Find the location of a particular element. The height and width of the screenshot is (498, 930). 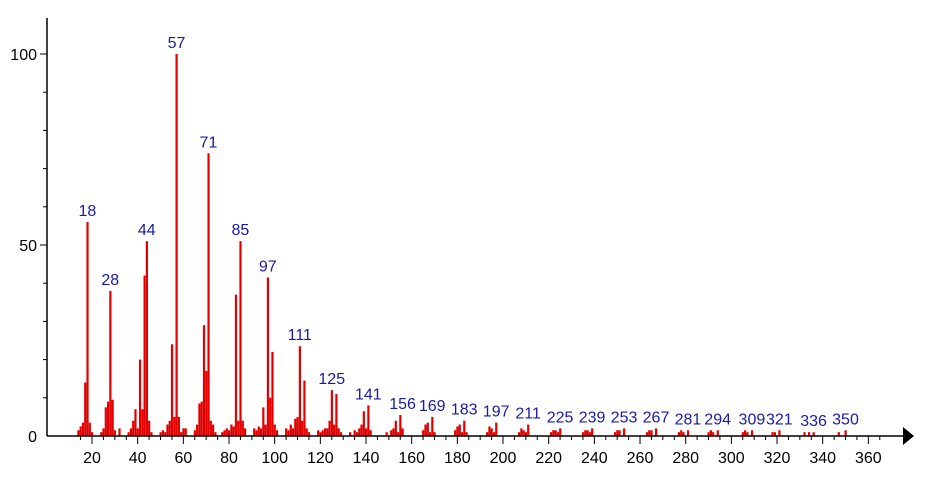

x-tick-label: 260 is located at coordinates (640, 458).